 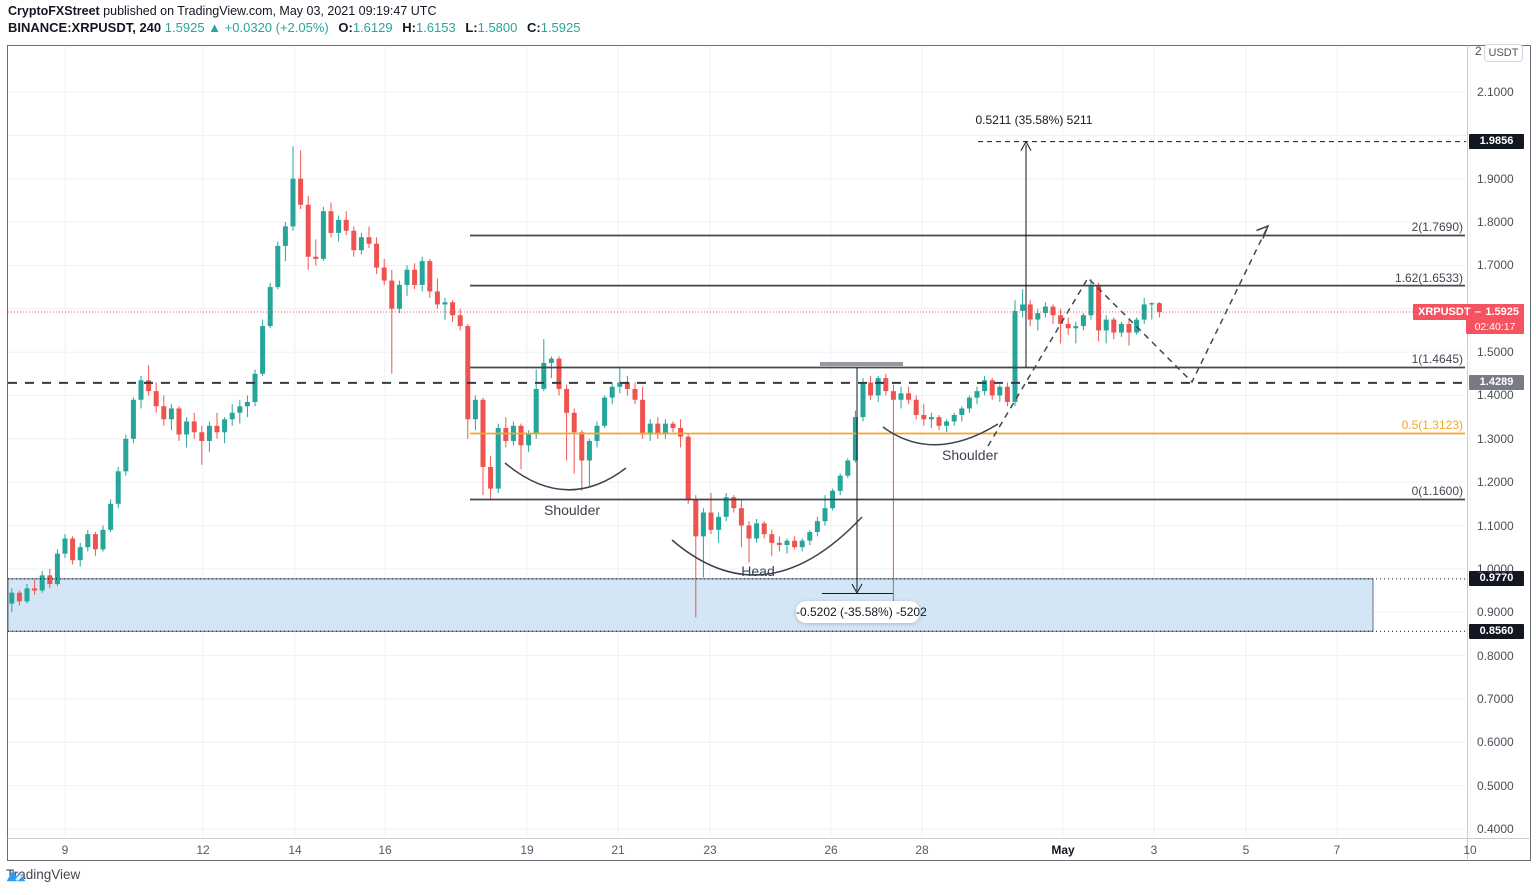 I want to click on price-axis-tick-label: 0.4000, so click(x=1495, y=828).